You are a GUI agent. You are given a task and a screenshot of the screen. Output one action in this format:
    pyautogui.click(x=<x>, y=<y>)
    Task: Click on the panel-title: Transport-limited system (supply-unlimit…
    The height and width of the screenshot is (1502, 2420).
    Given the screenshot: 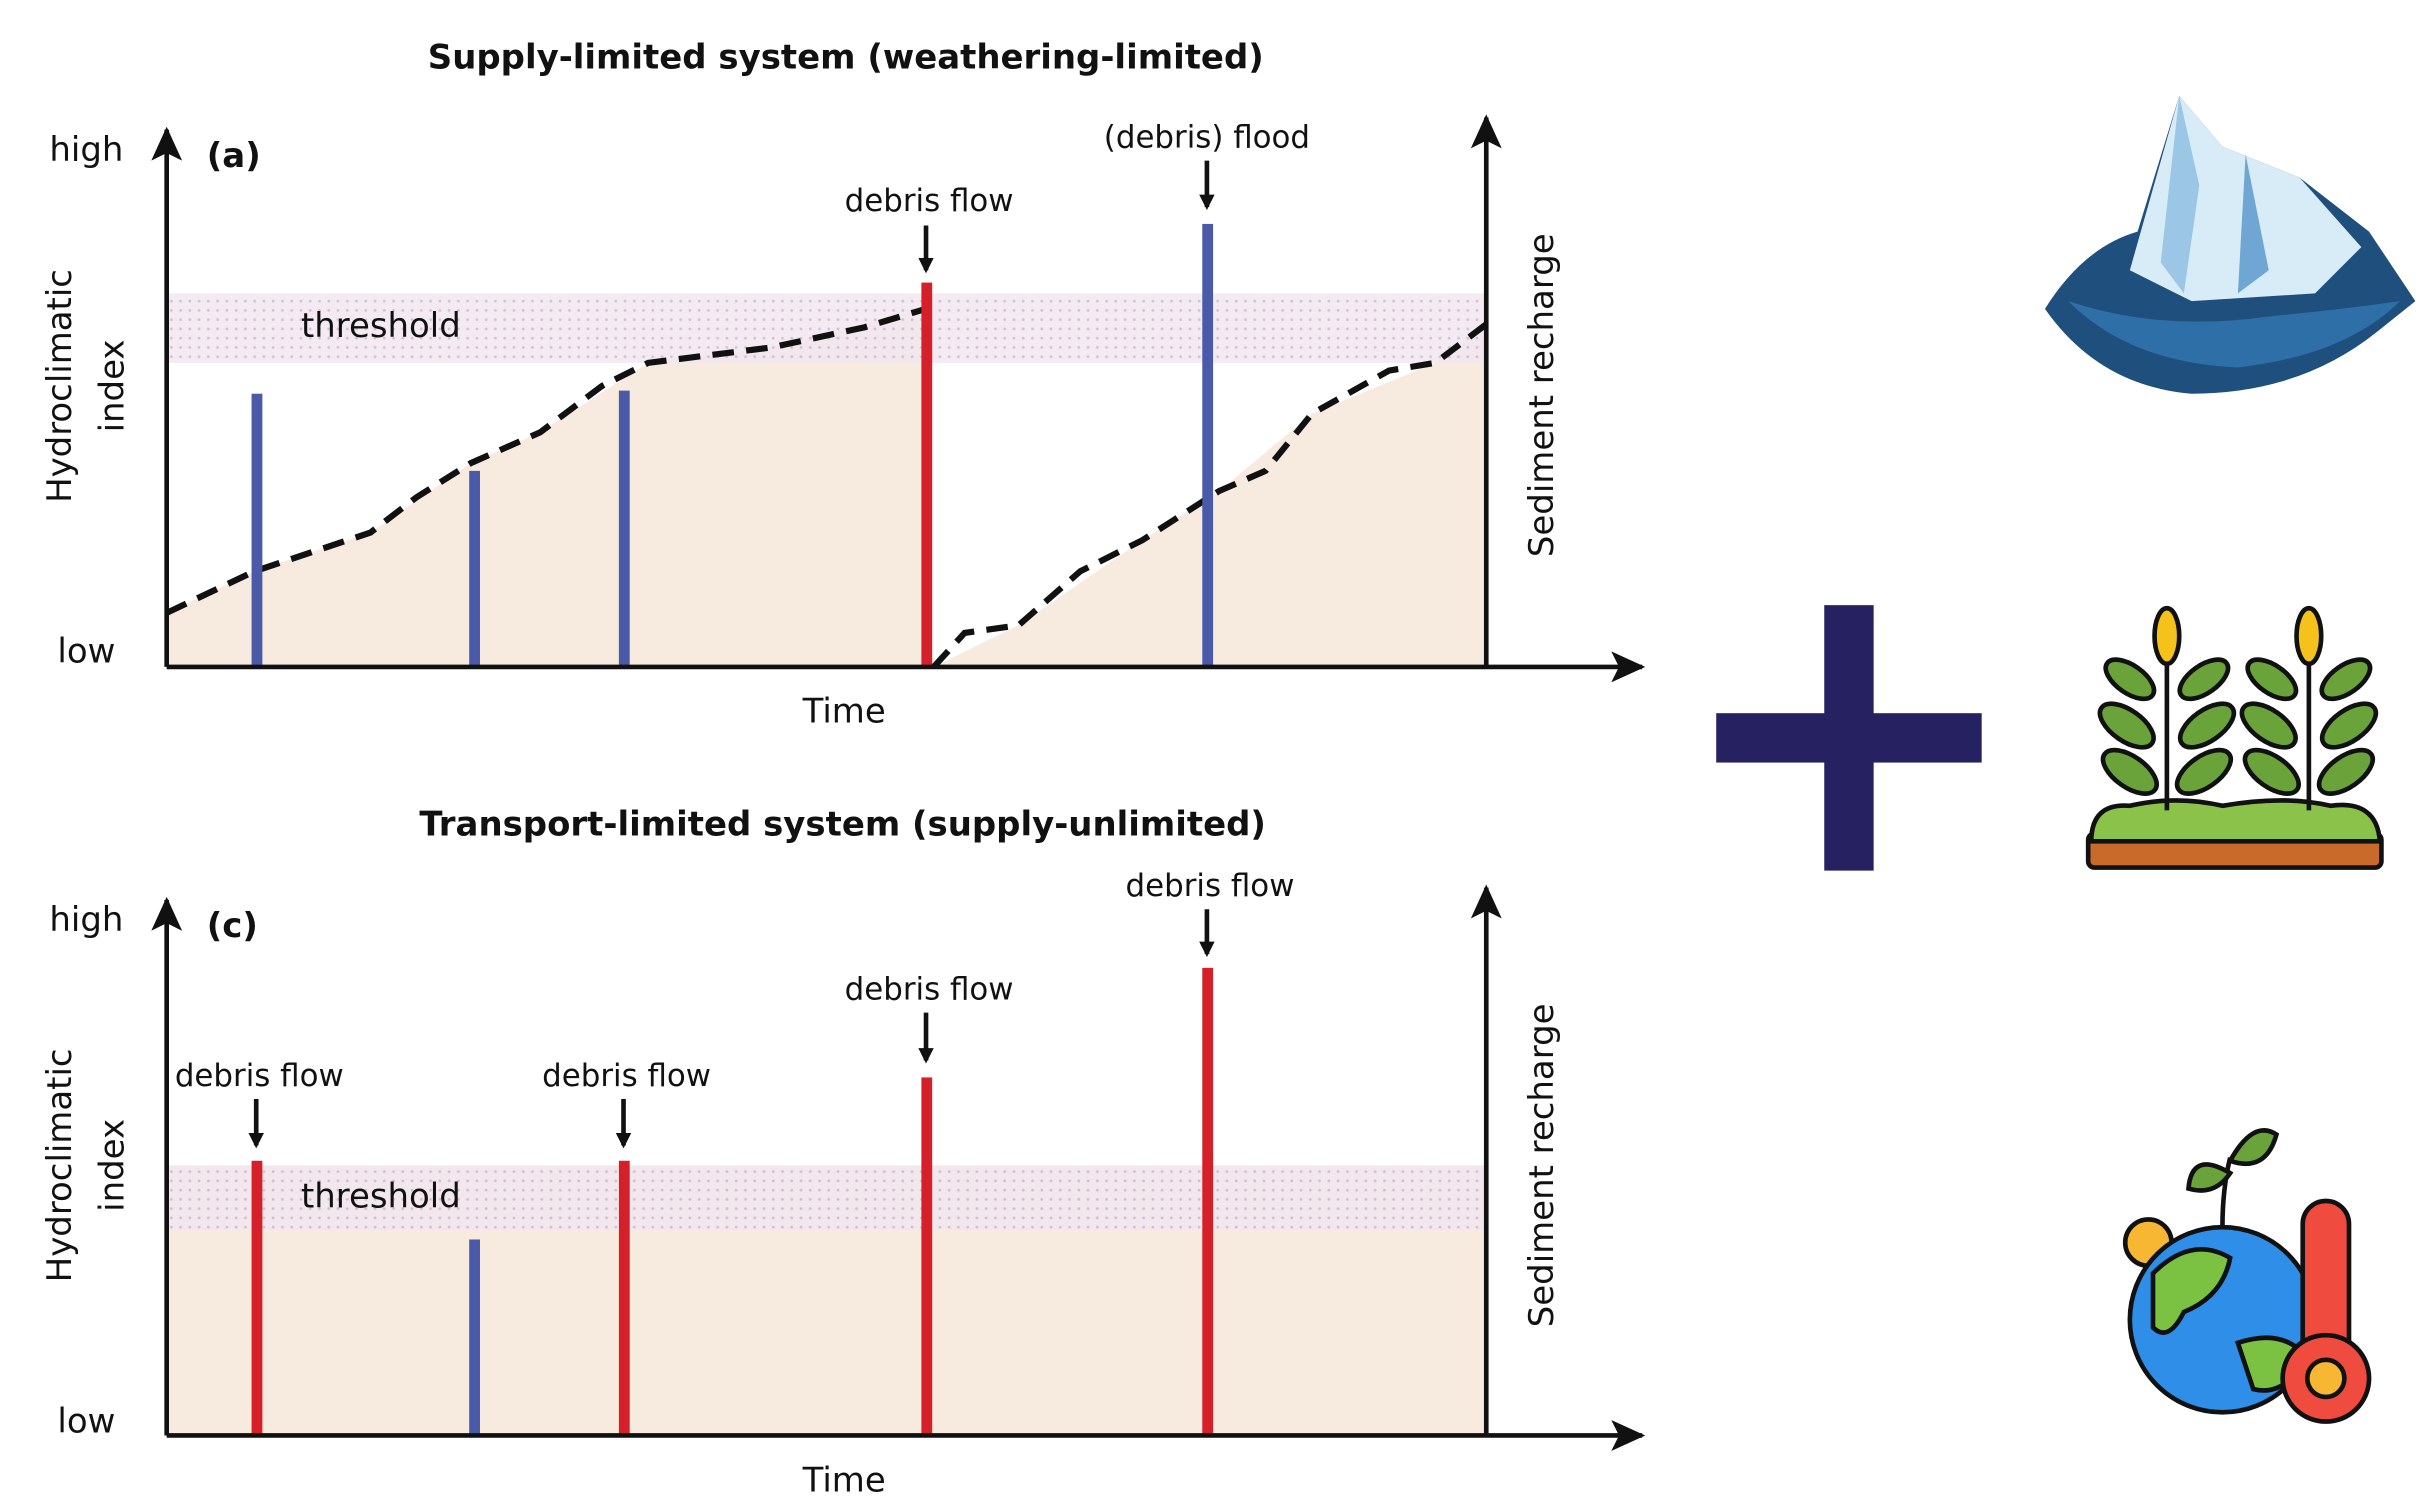 What is the action you would take?
    pyautogui.click(x=842, y=824)
    